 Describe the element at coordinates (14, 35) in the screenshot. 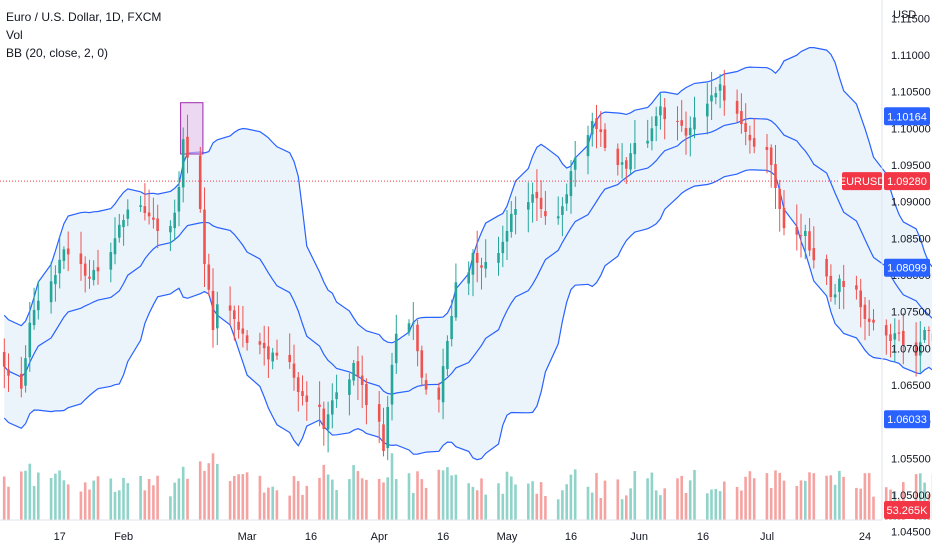

I see `volume-indicator-label: Vol` at that location.